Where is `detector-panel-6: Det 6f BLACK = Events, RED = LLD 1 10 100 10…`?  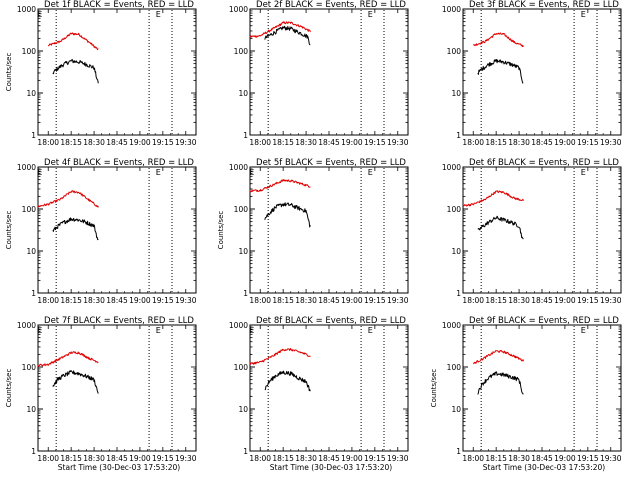 detector-panel-6: Det 6f BLACK = Events, RED = LLD 1 10 100 10… is located at coordinates (532, 231).